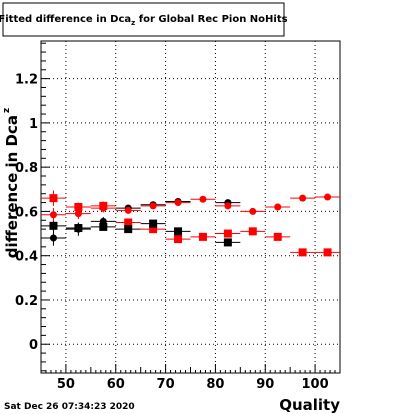  I want to click on y-axis-title-sub: z, so click(7, 110).